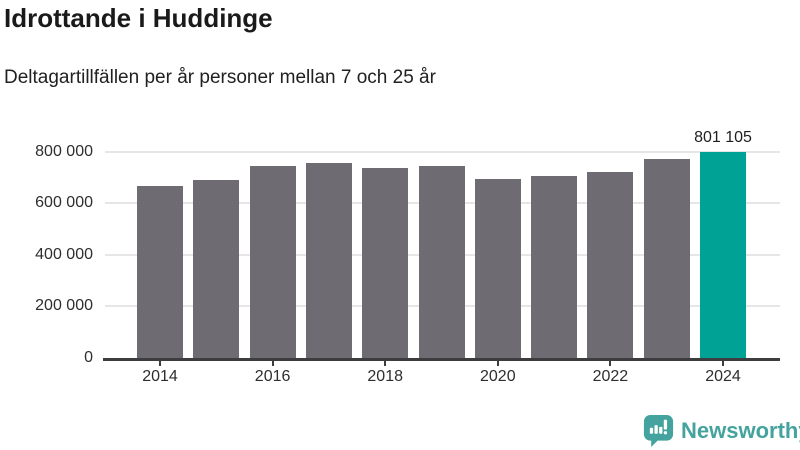  What do you see at coordinates (610, 264) in the screenshot?
I see `bar-2022` at bounding box center [610, 264].